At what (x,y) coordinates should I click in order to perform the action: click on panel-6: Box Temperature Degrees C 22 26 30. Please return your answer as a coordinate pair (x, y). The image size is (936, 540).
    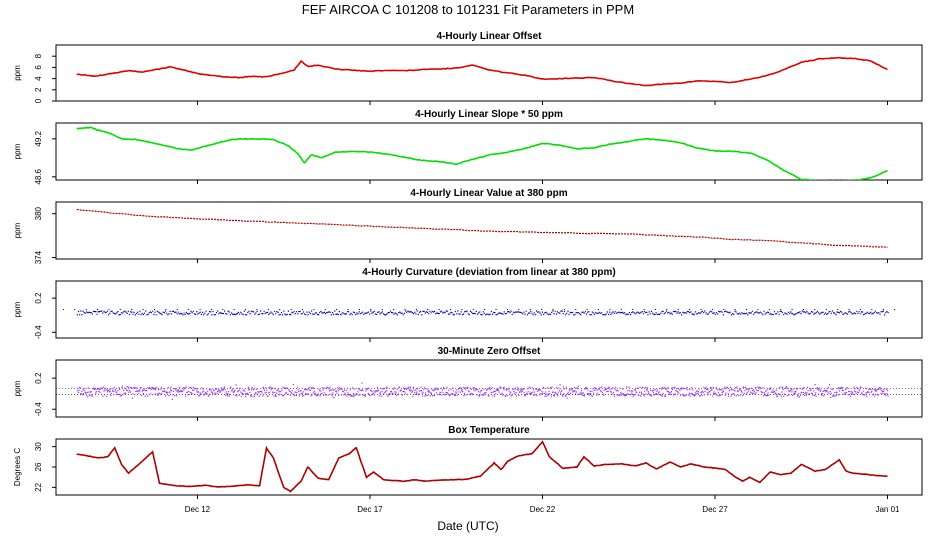
    Looking at the image, I should click on (468, 462).